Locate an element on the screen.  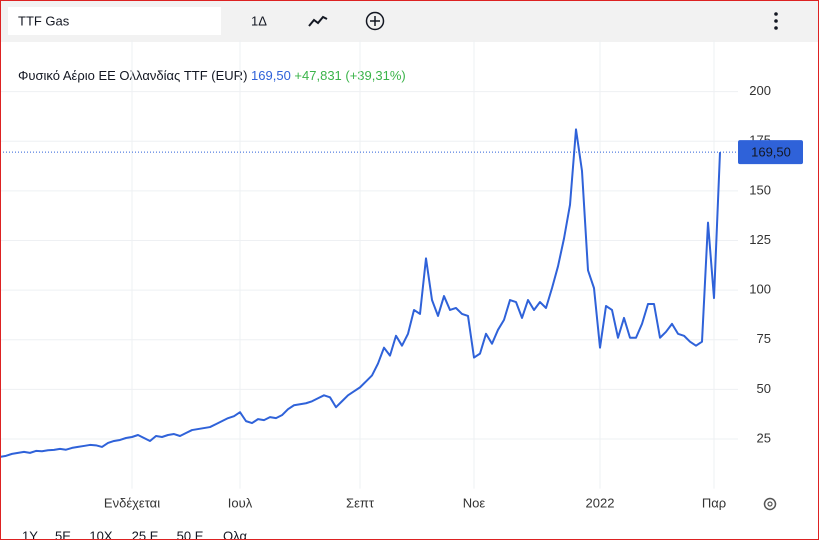
last-price-tag is located at coordinates (770, 152).